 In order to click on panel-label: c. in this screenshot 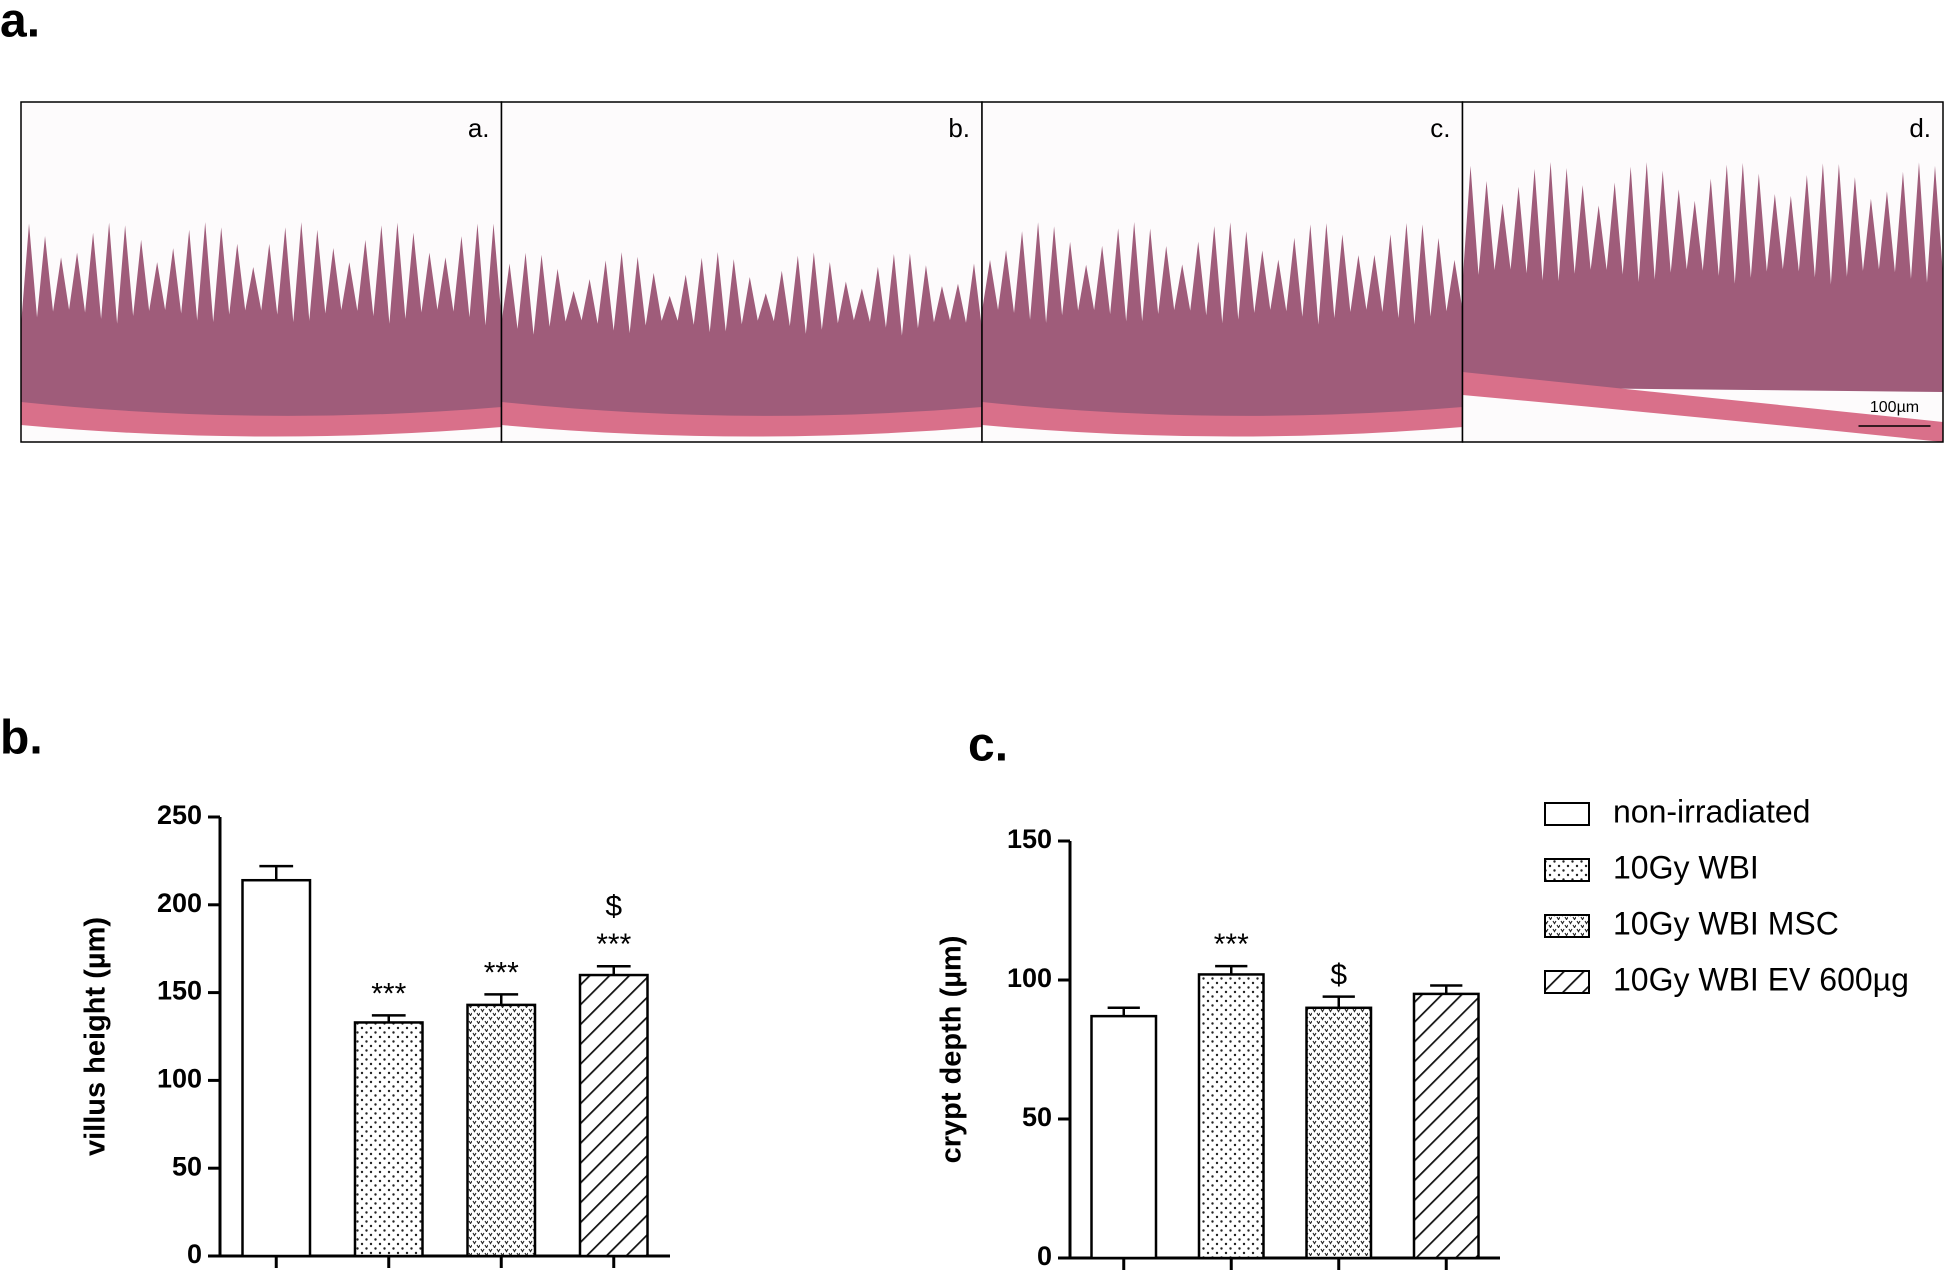, I will do `click(988, 745)`.